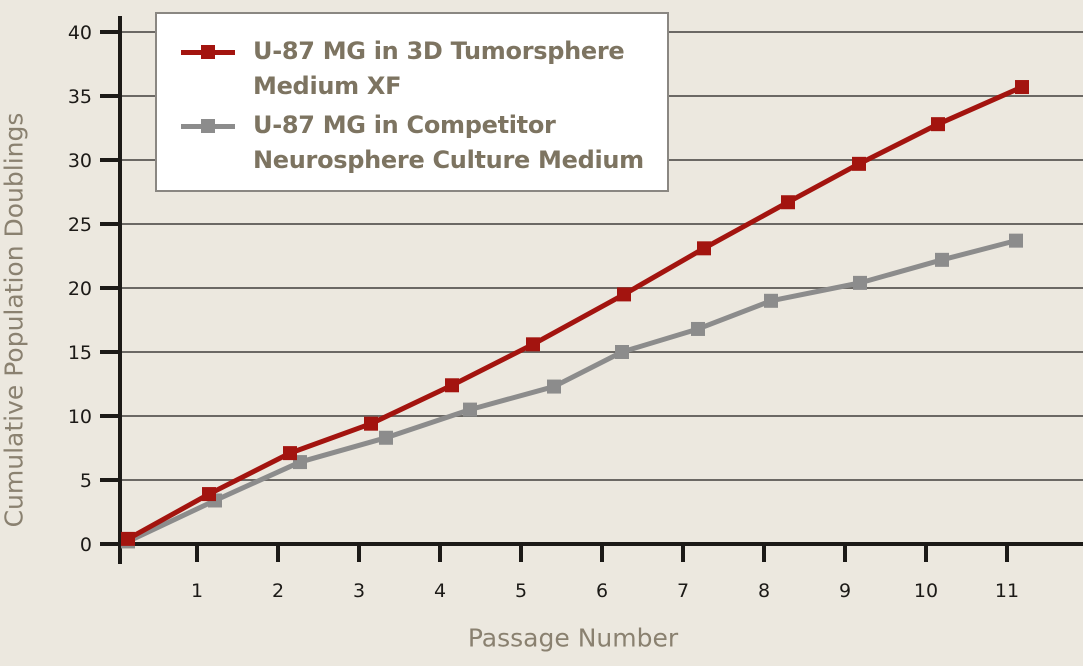  I want to click on legend-label-line1: U-87 MG in Competitor, so click(404, 125).